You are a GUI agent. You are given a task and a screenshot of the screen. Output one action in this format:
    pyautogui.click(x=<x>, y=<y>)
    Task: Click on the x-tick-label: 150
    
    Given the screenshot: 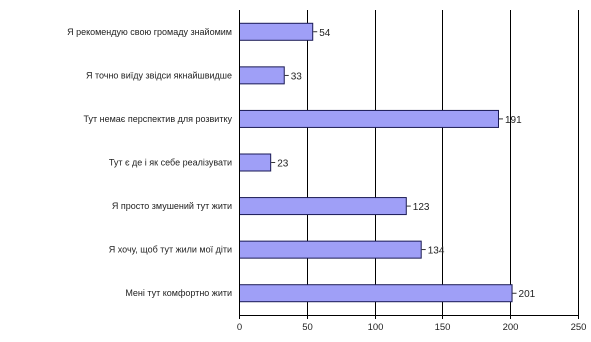 What is the action you would take?
    pyautogui.click(x=443, y=327)
    